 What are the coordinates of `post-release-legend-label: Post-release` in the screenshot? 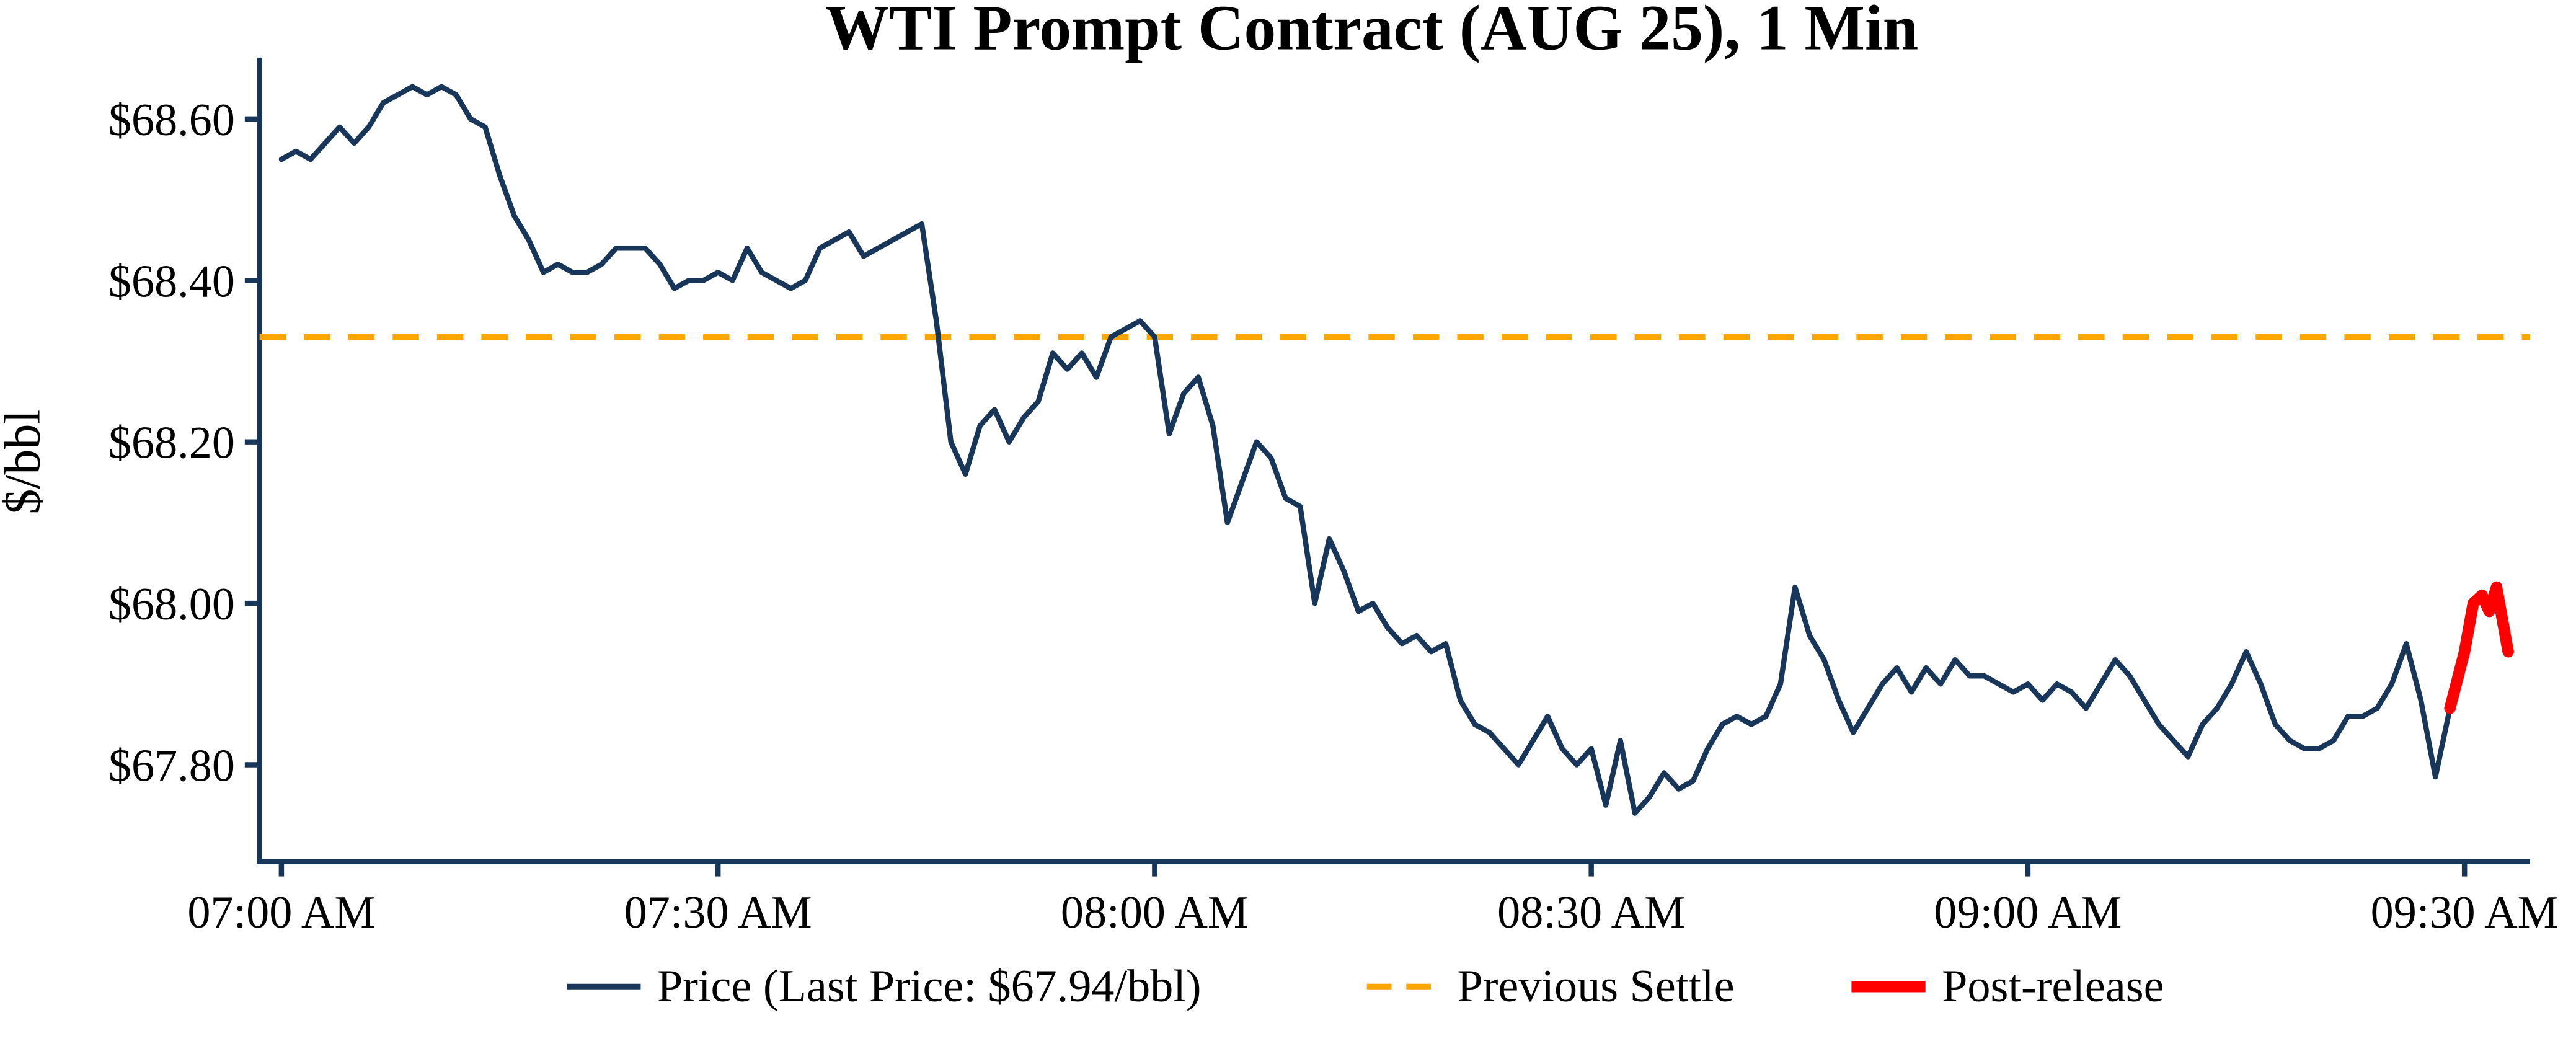 It's located at (2053, 986).